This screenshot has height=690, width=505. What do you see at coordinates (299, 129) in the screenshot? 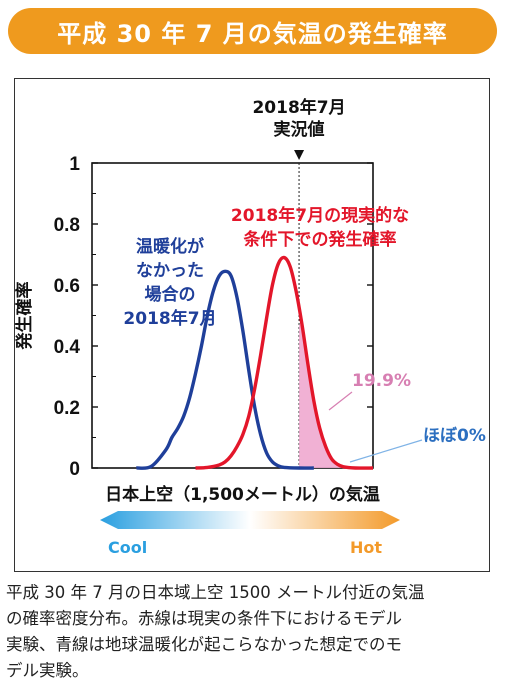
I see `observed-label: 実況値` at bounding box center [299, 129].